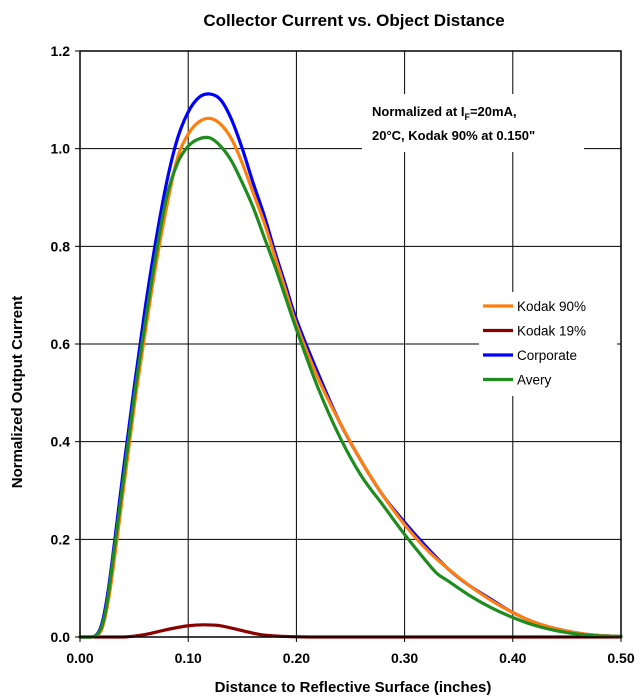 This screenshot has height=700, width=644. What do you see at coordinates (17, 392) in the screenshot?
I see `y-axis-label: Normalized Output Current` at bounding box center [17, 392].